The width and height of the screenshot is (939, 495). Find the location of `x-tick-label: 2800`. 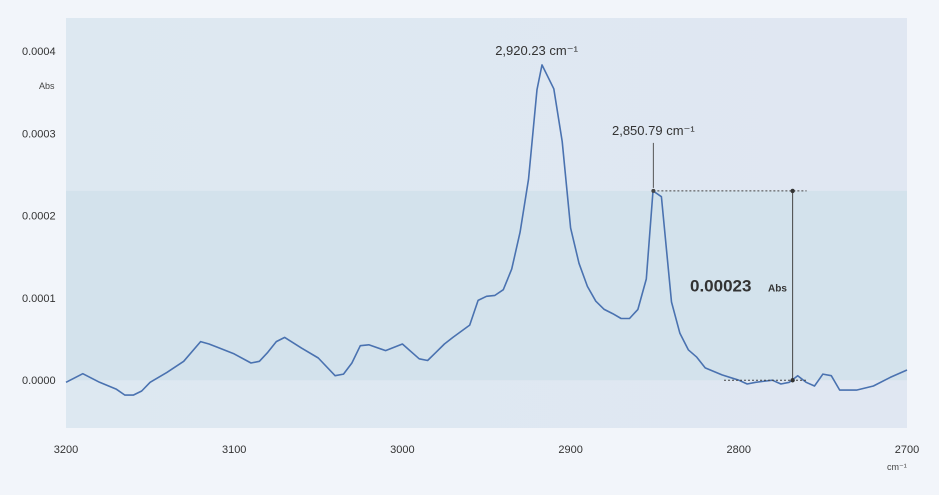

x-tick-label: 2800 is located at coordinates (739, 450).